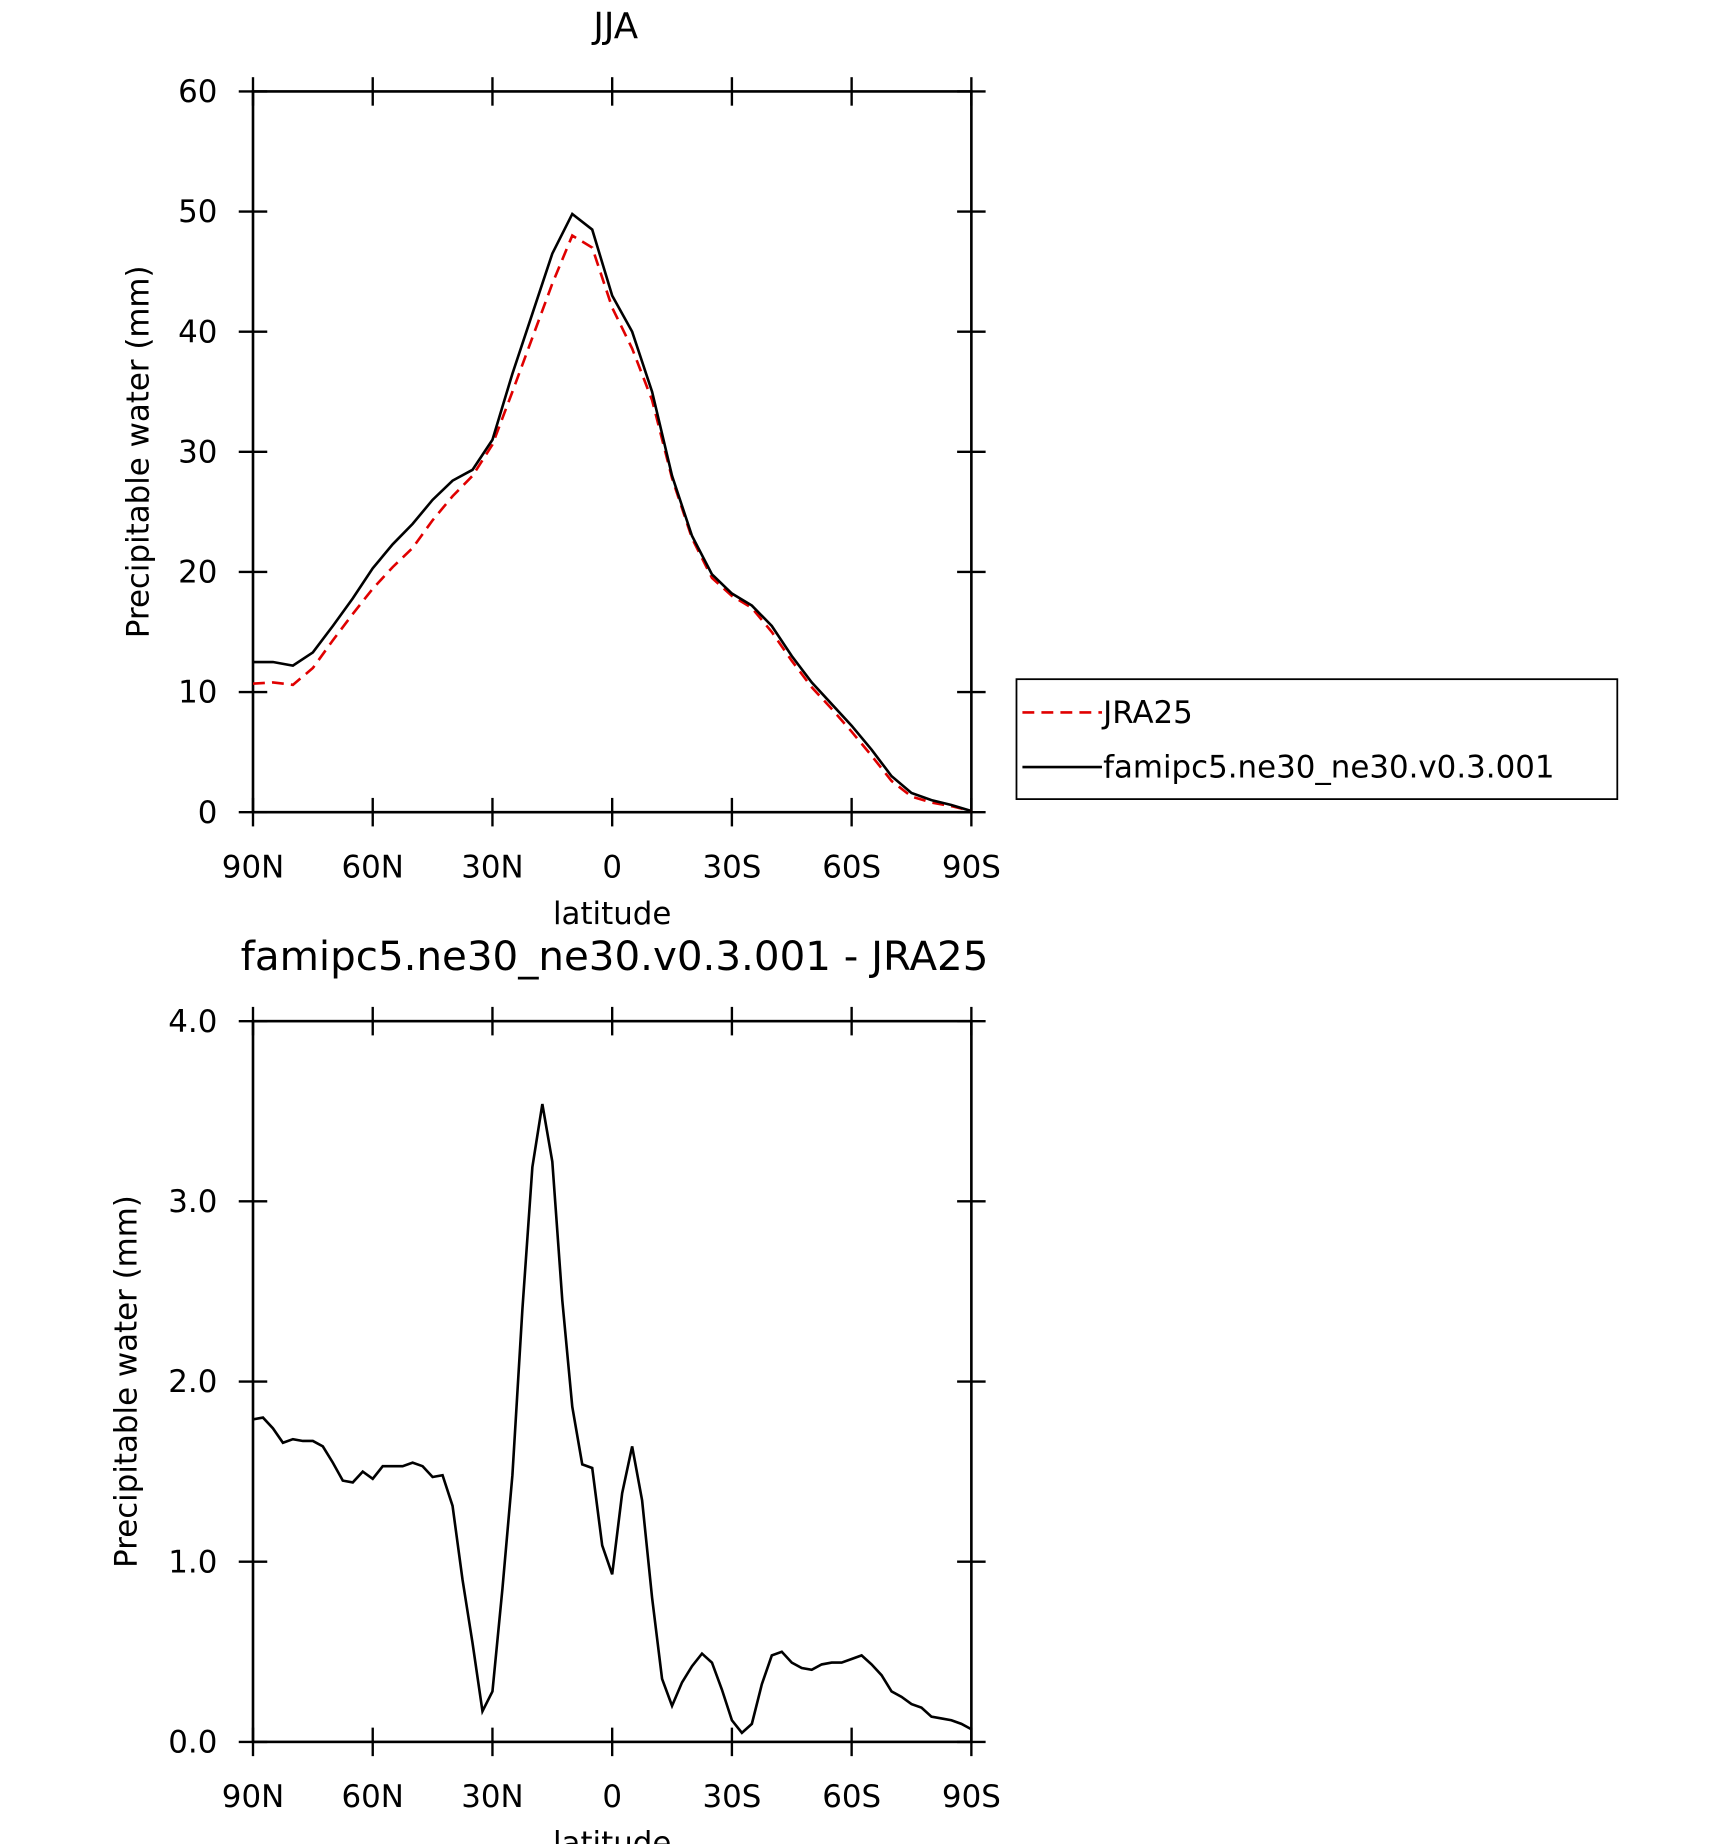 This screenshot has width=1710, height=1844. I want to click on y-tick-label: 0, so click(208, 813).